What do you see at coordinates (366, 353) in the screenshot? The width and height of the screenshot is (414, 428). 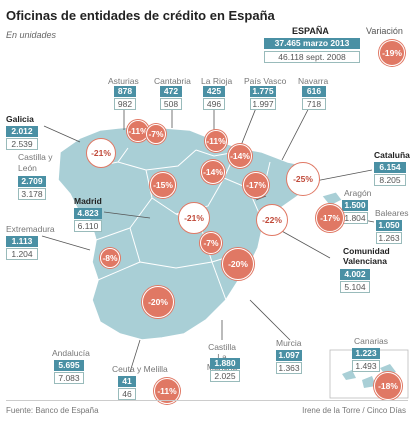 I see `region-value-2013-canarias: 1.223` at bounding box center [366, 353].